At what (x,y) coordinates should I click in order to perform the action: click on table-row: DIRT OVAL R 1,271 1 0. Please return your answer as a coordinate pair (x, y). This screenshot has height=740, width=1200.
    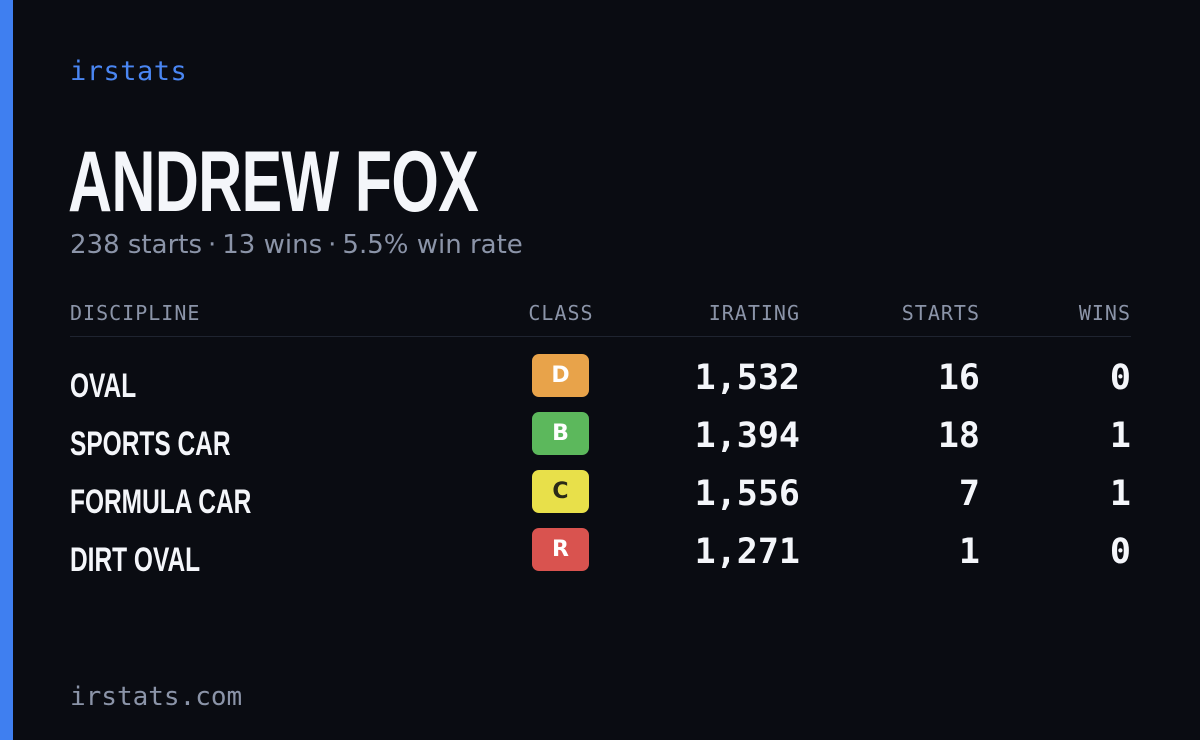
    Looking at the image, I should click on (600, 557).